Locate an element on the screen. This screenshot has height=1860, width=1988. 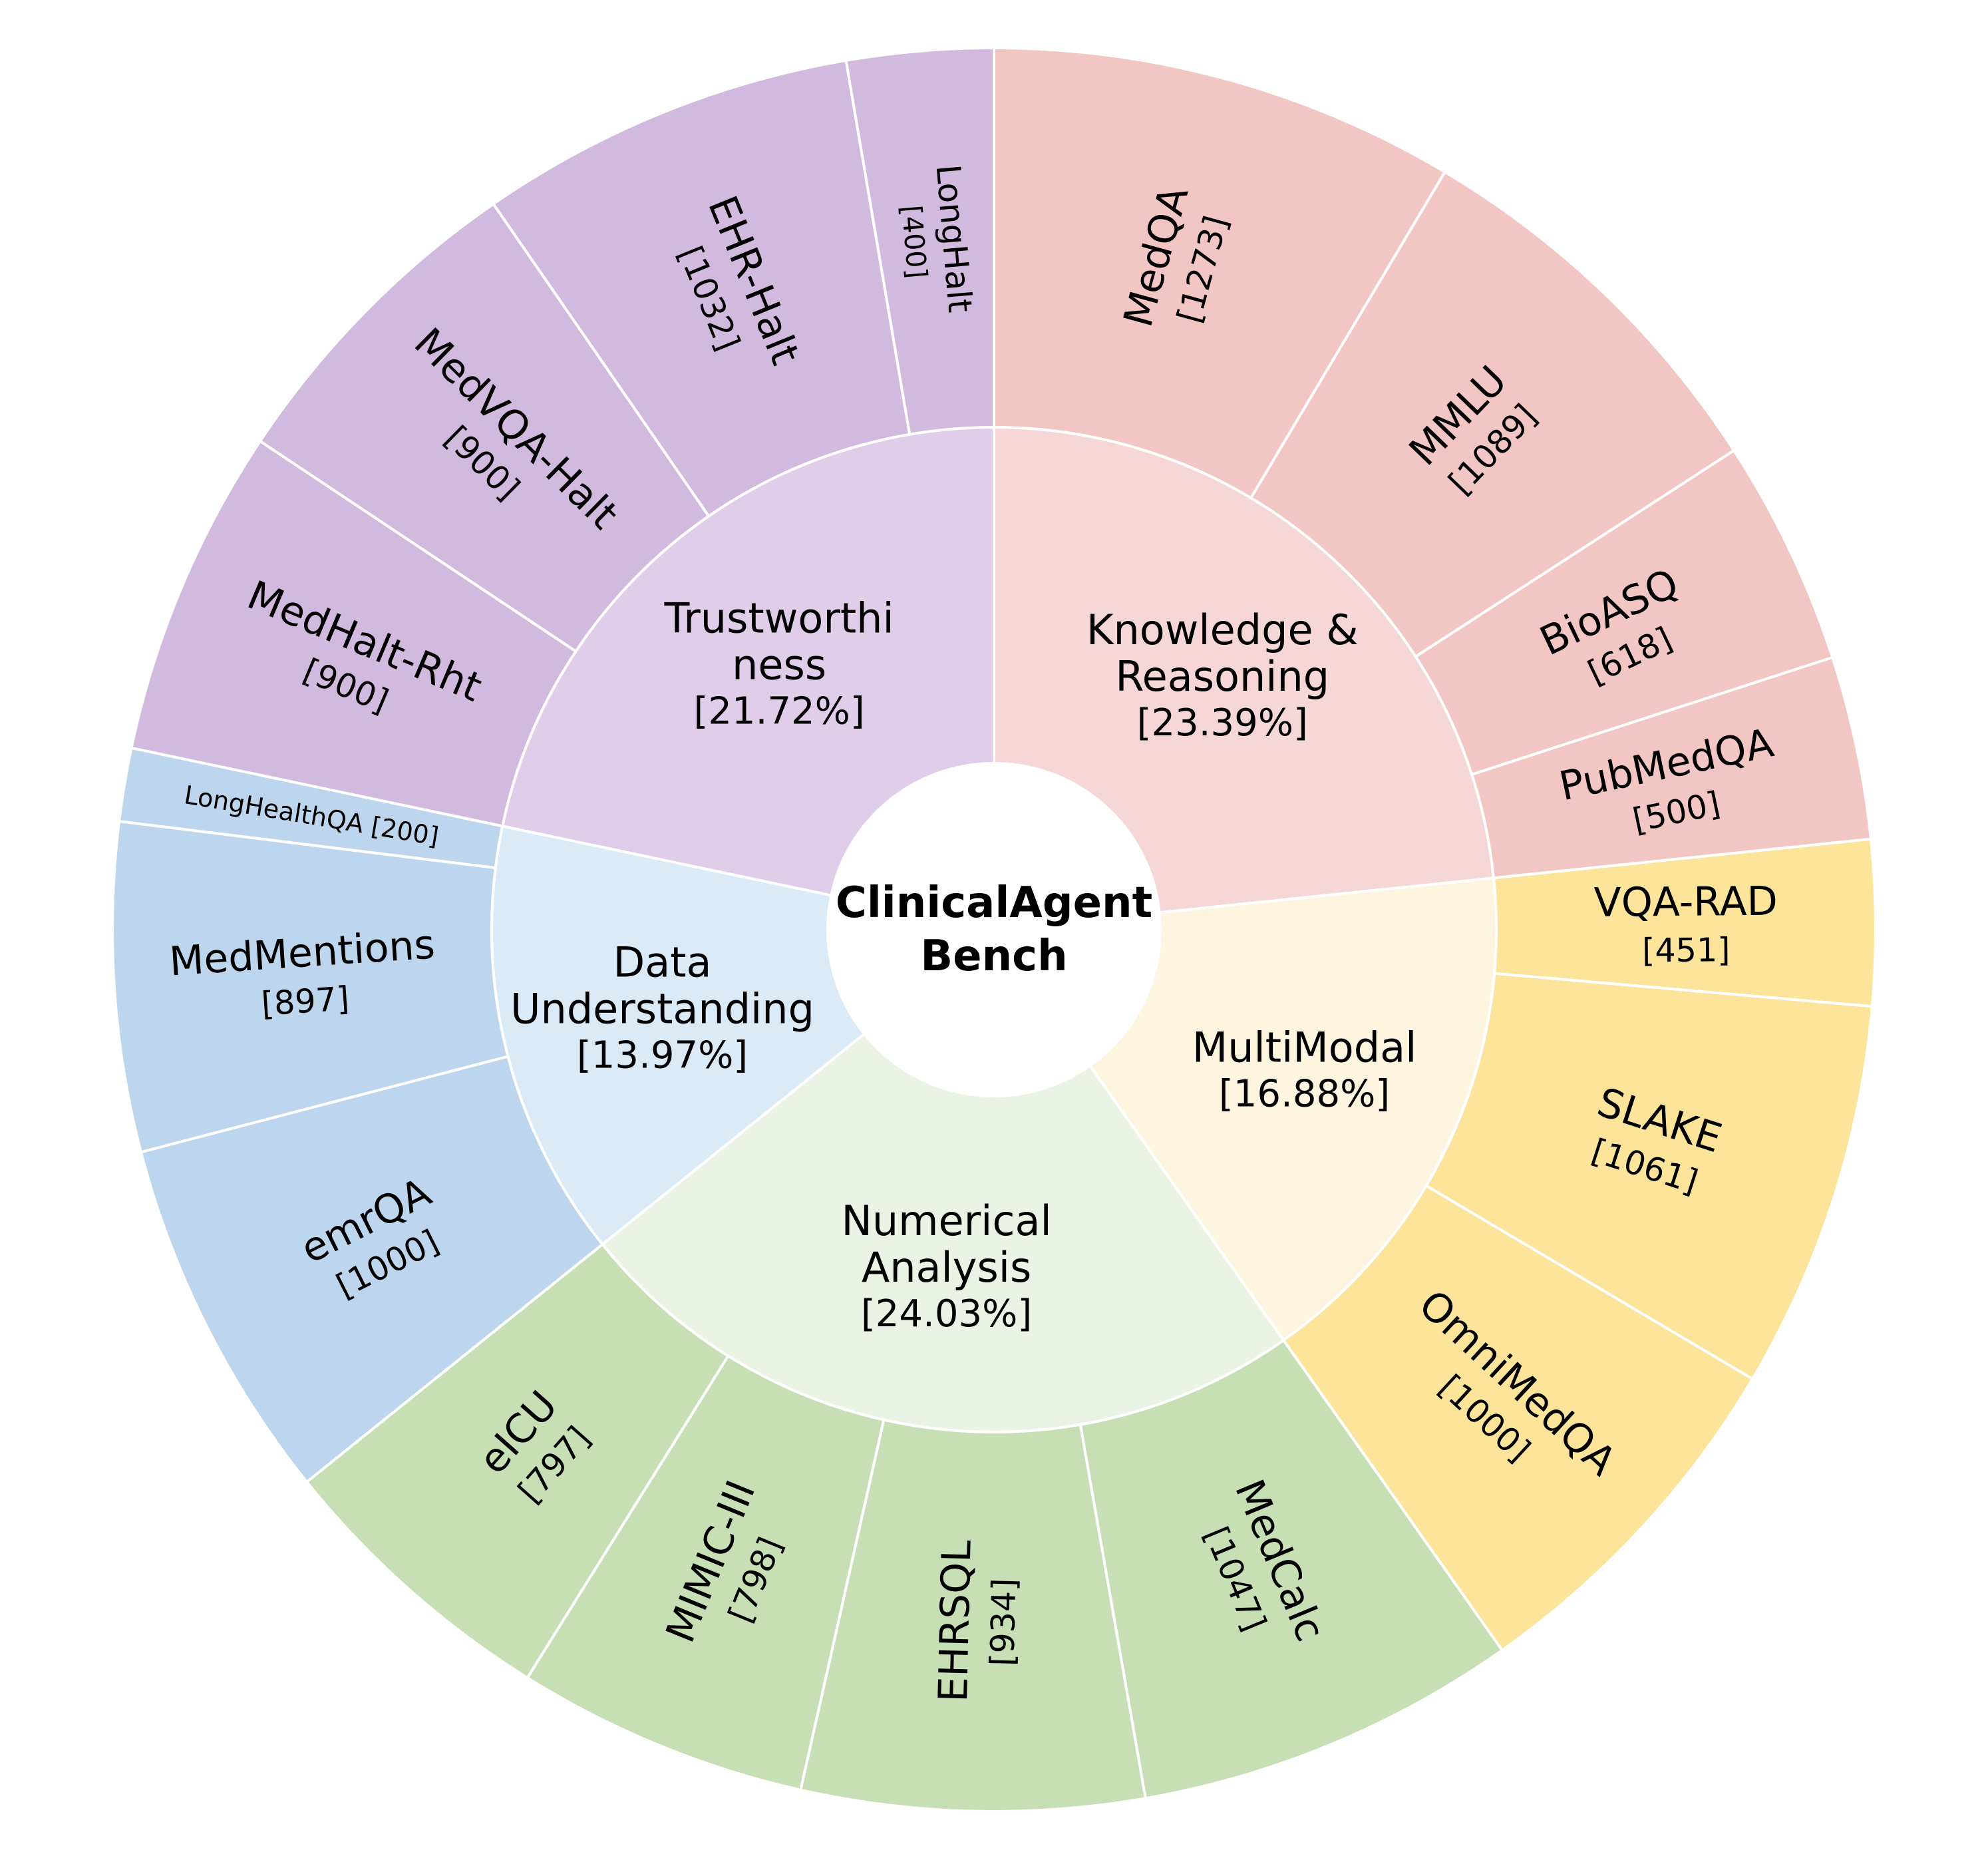
dataset-wedge-slake is located at coordinates (1649, 1176).